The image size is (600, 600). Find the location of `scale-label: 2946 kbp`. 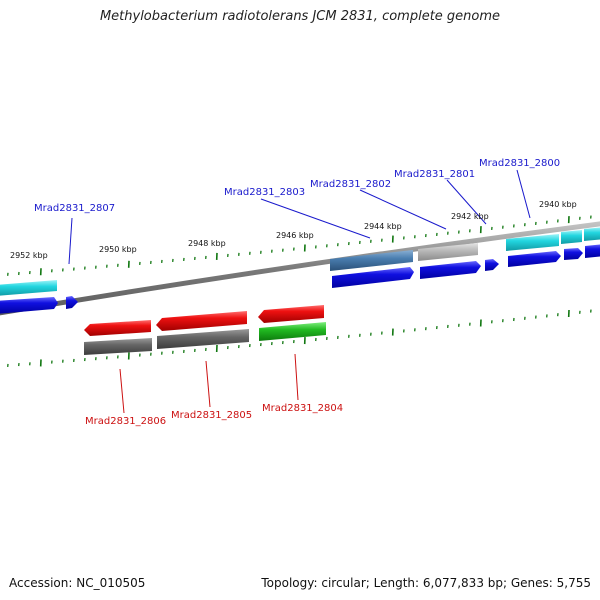

scale-label: 2946 kbp is located at coordinates (295, 235).